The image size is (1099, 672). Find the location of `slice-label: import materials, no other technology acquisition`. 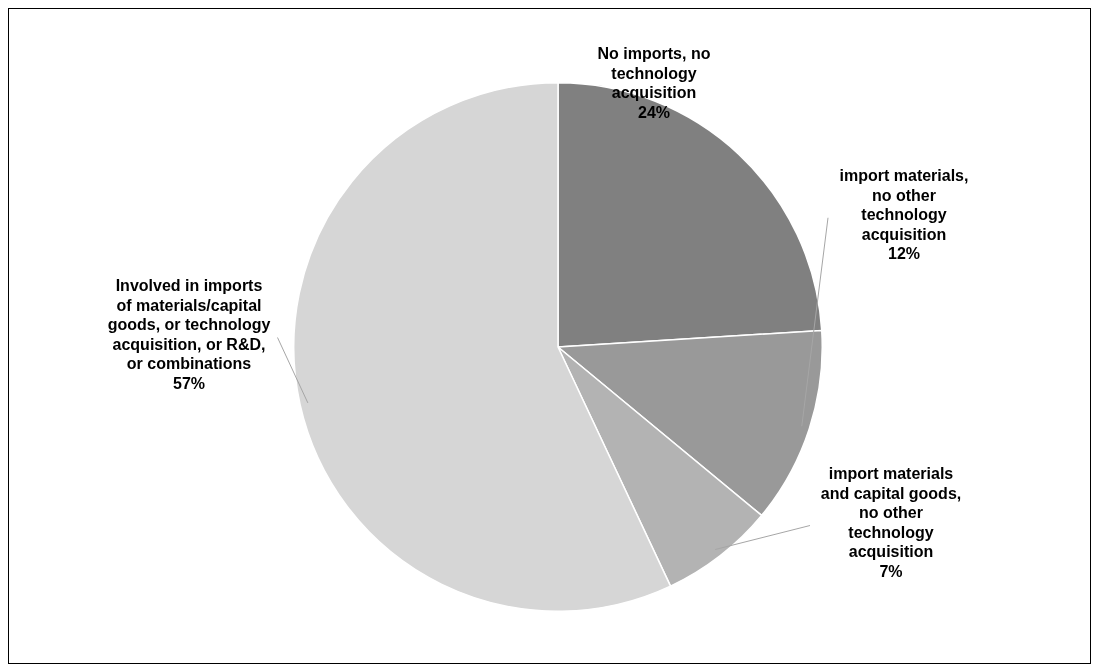

slice-label: import materials, no other technology acquisition is located at coordinates (904, 205).